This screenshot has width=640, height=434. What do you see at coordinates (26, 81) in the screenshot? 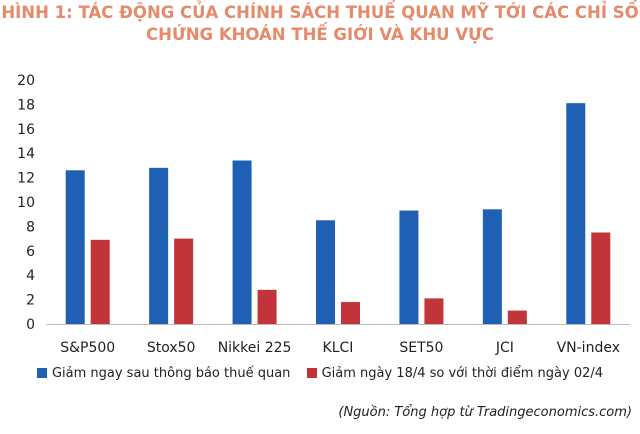
I see `y-tick-label: 20` at bounding box center [26, 81].